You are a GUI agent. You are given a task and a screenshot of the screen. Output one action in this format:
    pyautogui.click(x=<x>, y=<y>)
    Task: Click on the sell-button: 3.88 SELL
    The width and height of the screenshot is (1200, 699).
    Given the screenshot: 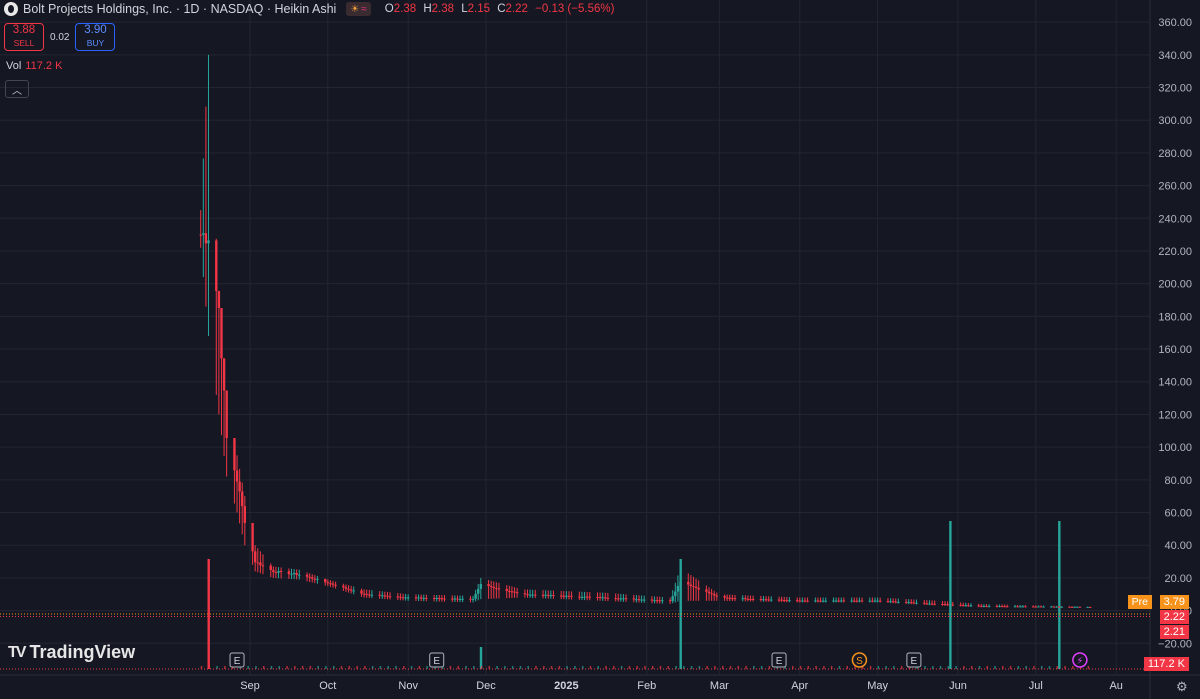 What is the action you would take?
    pyautogui.click(x=24, y=37)
    